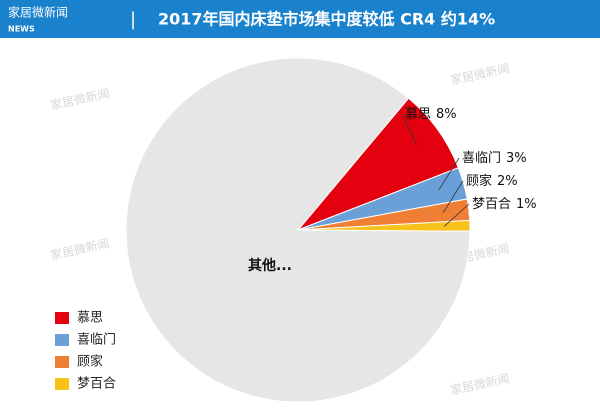 This screenshot has width=600, height=412. Describe the element at coordinates (516, 158) in the screenshot. I see `slice-value: 3%` at that location.